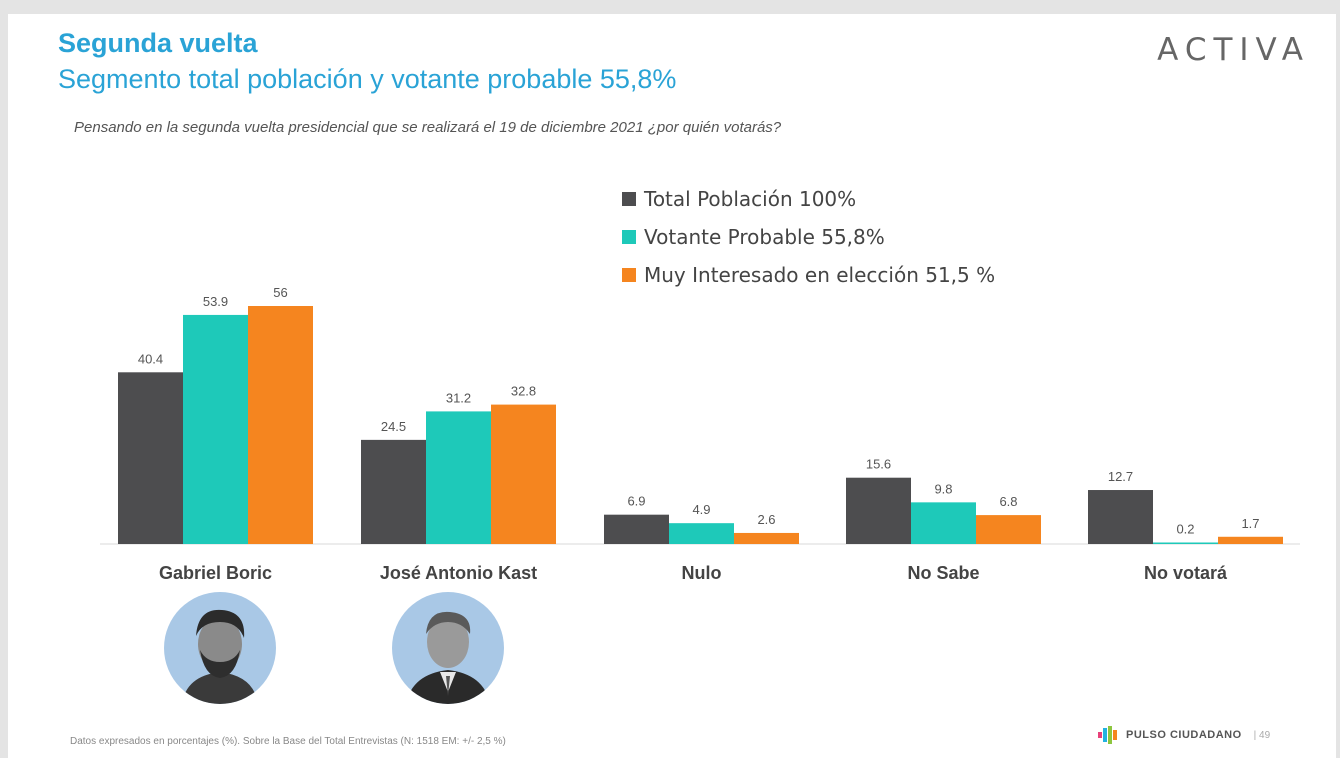  Describe the element at coordinates (1186, 573) in the screenshot. I see `category-label-4: No votará` at that location.